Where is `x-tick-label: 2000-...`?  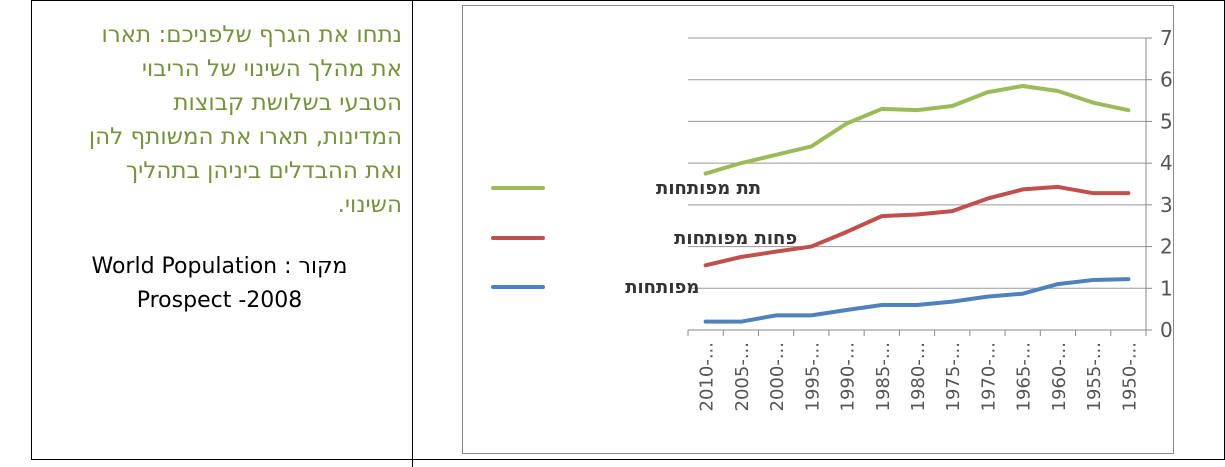 x-tick-label: 2000-... is located at coordinates (777, 376).